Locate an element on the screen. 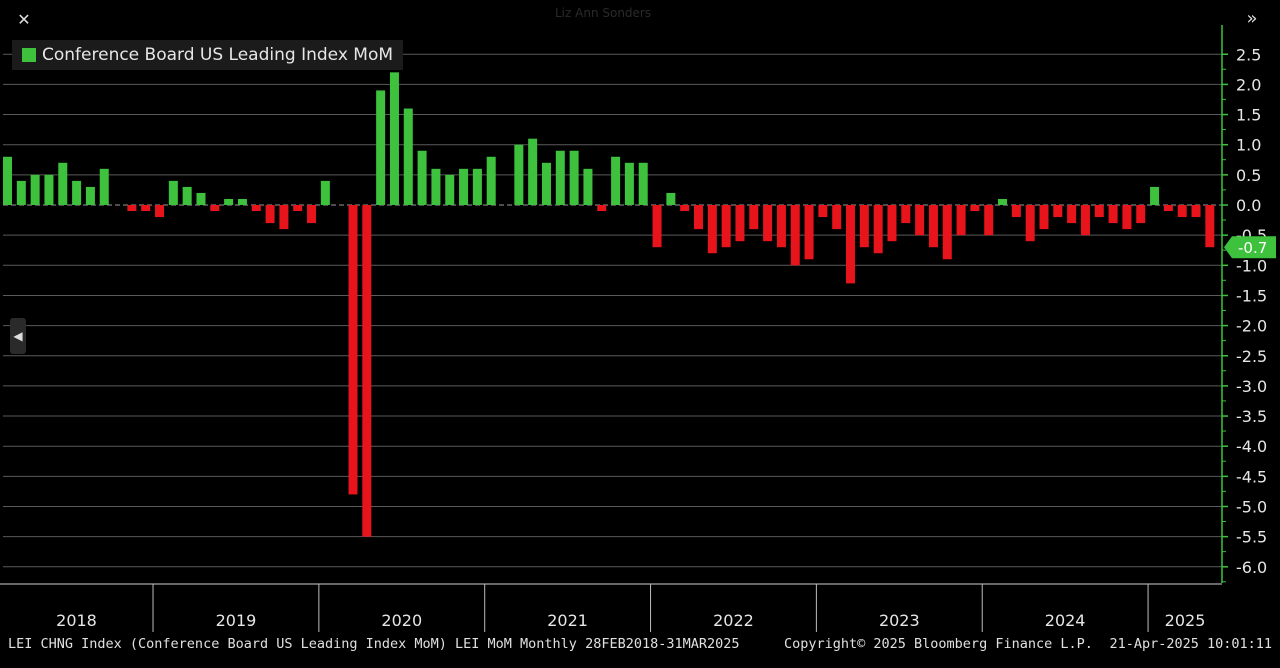  y-tick-label: -1.0 is located at coordinates (1251, 265).